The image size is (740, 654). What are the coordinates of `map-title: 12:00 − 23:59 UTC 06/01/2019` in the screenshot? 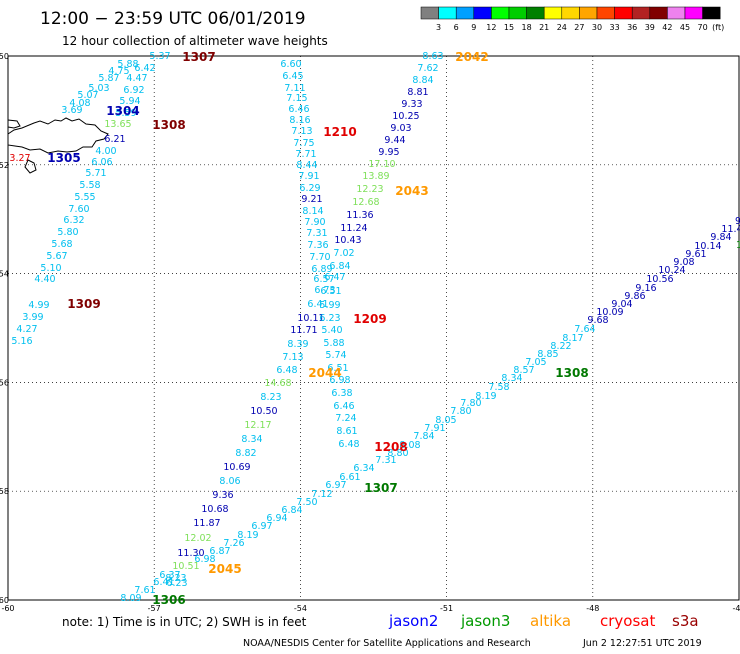 It's located at (173, 19).